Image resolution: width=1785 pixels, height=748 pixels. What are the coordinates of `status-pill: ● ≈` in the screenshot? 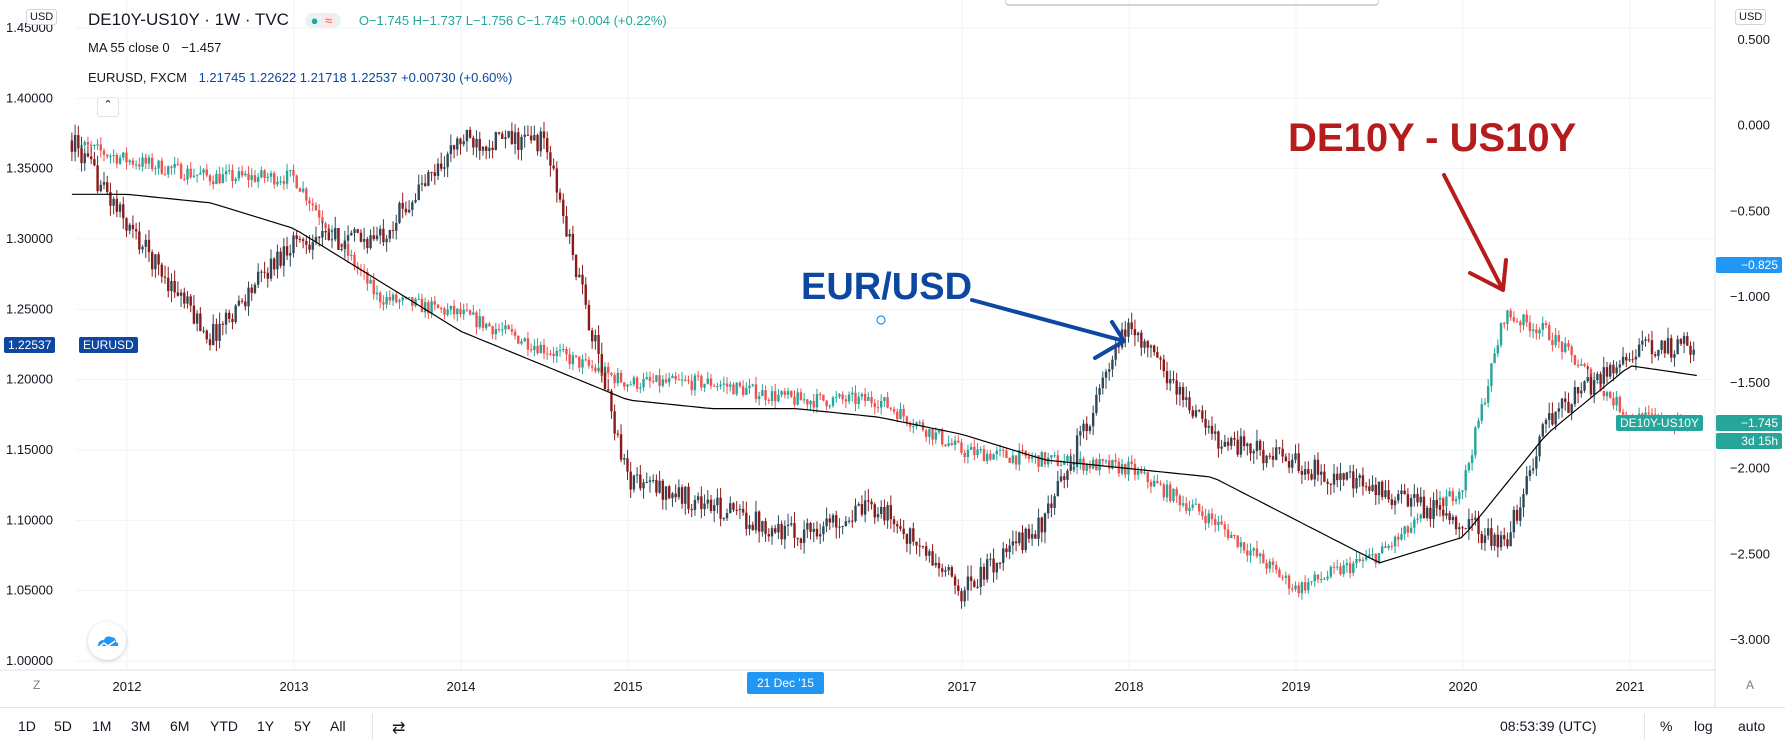 It's located at (323, 20).